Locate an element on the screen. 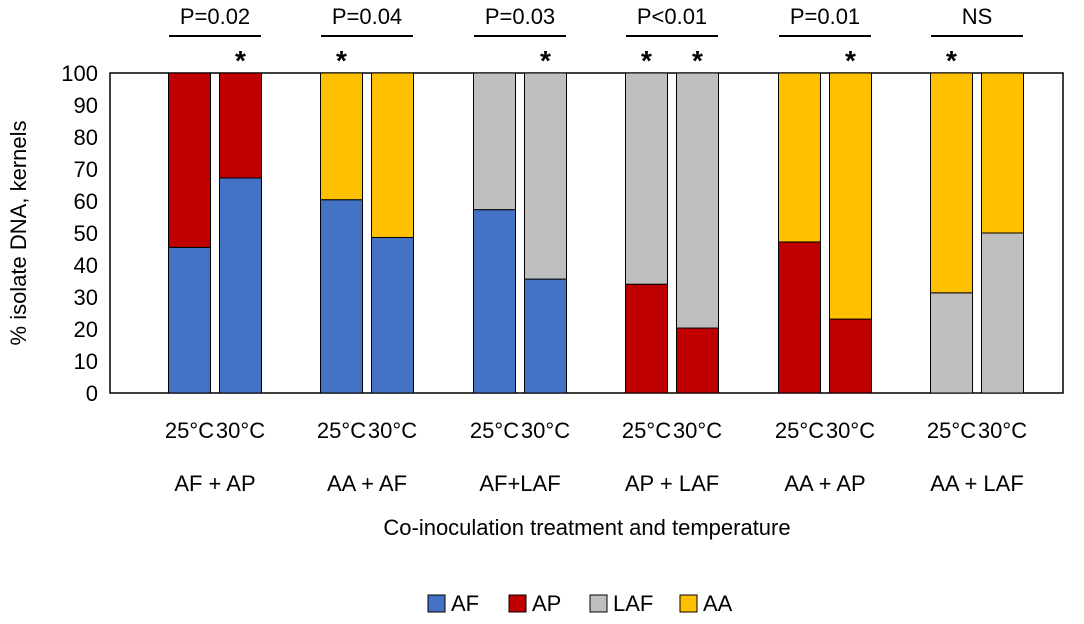 Image resolution: width=1084 pixels, height=624 pixels. group-label-aa-ap: AA + AP is located at coordinates (824, 483).